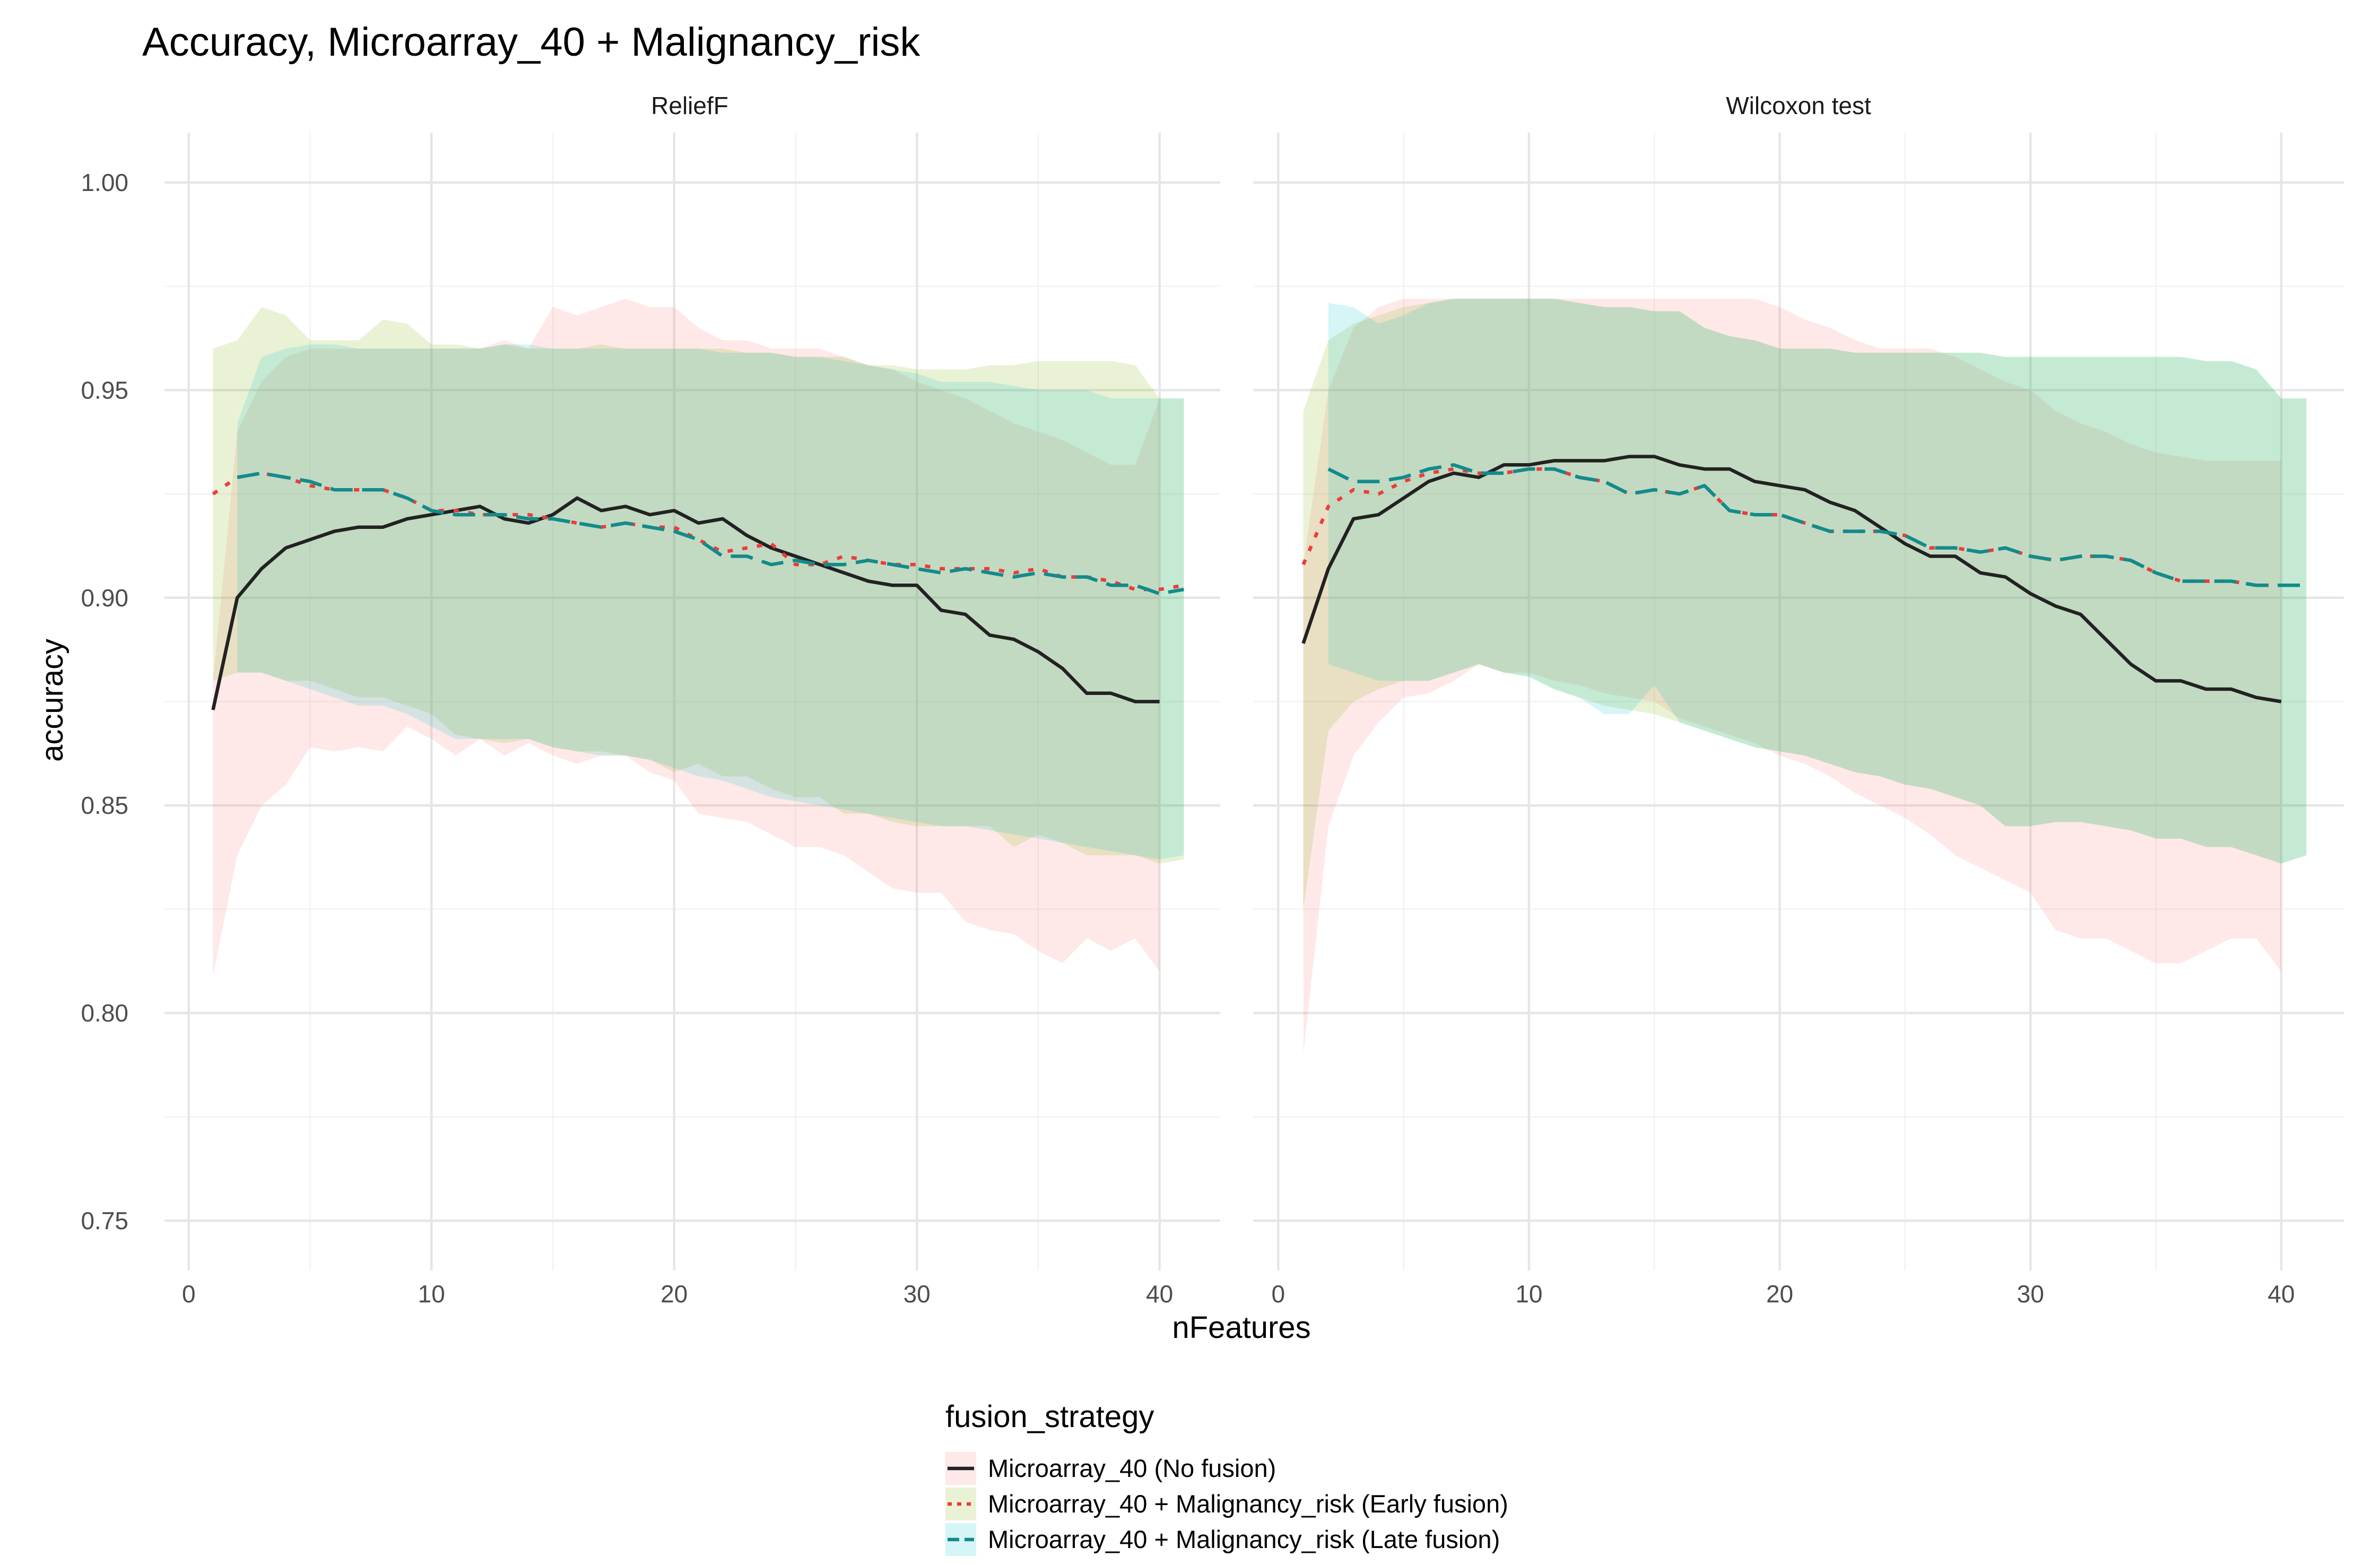 The width and height of the screenshot is (2380, 1565). I want to click on panel-strip-label: Wilcoxon test, so click(1798, 105).